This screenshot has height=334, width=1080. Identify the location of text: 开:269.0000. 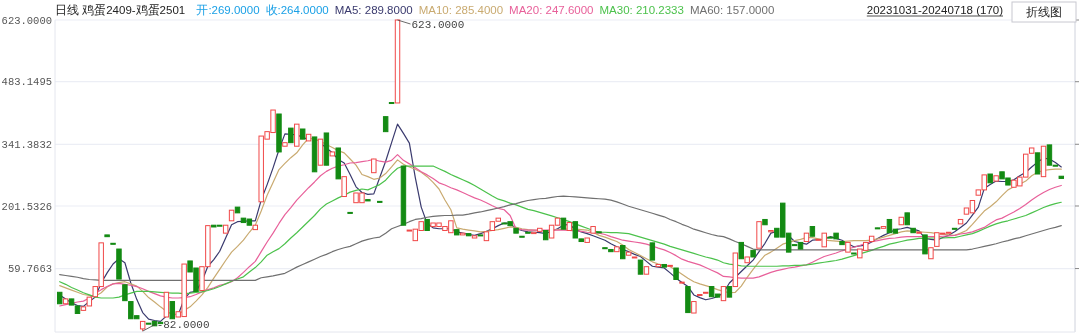
(228, 10).